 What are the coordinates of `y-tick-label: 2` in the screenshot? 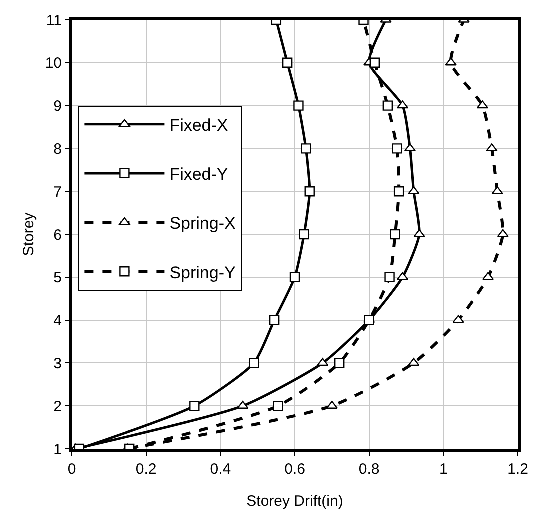 It's located at (58, 407).